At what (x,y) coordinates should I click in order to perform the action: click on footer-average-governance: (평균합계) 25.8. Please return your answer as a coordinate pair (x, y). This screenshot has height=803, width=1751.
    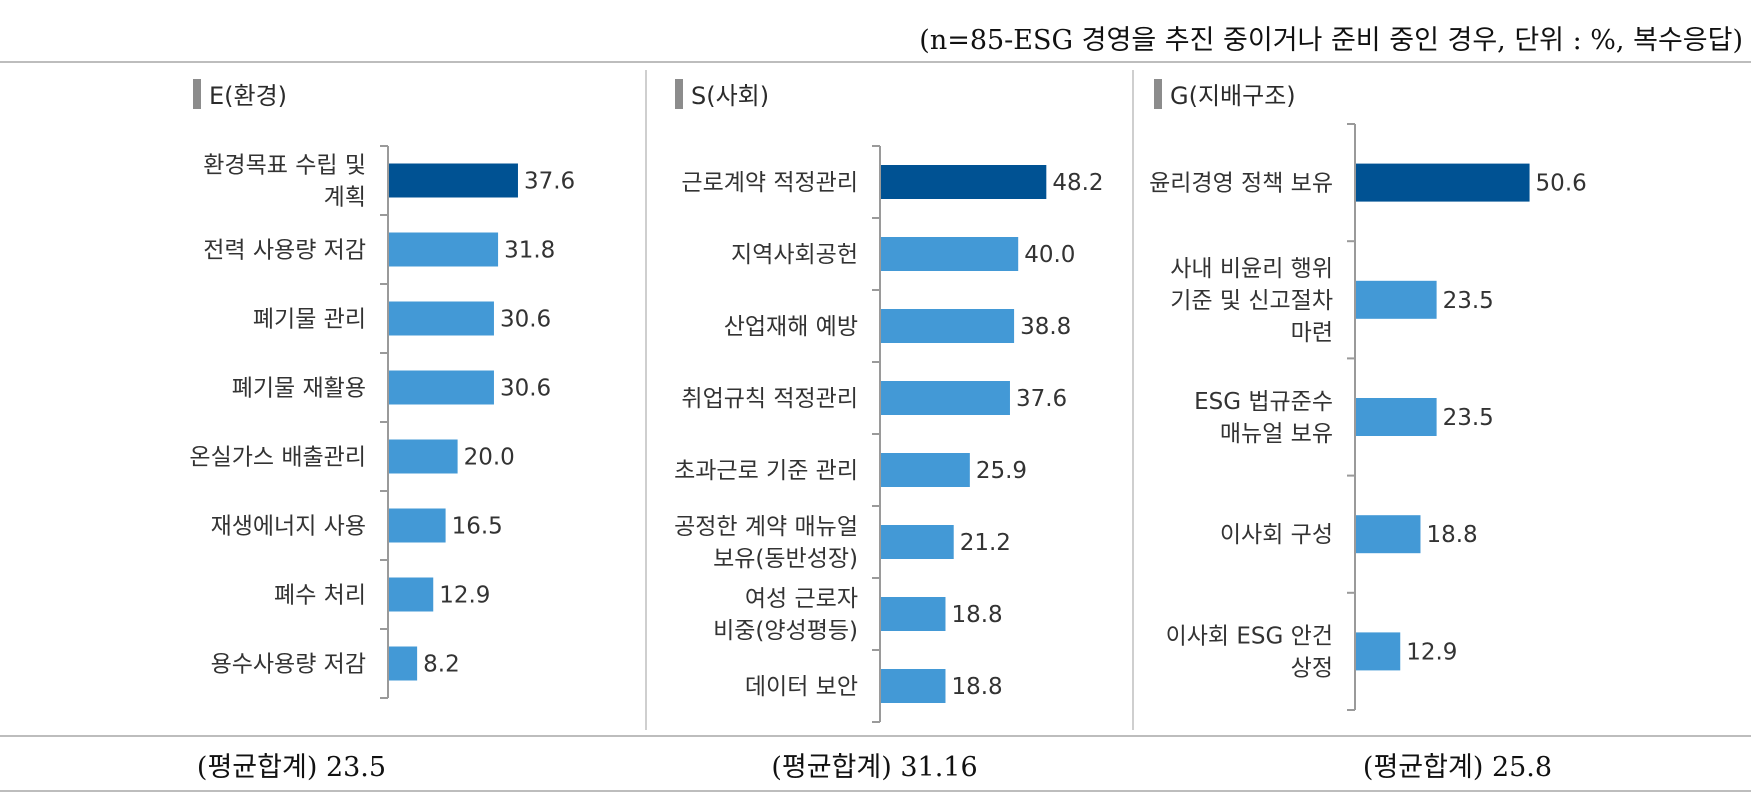
    Looking at the image, I should click on (1457, 764).